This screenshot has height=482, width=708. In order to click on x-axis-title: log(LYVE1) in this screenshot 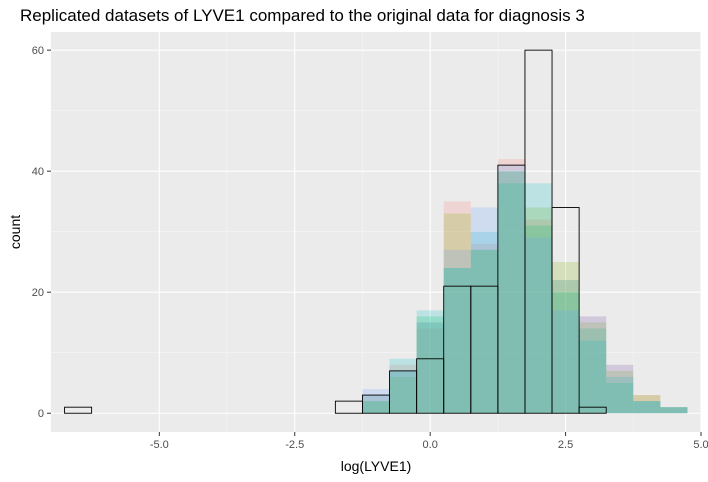, I will do `click(376, 466)`.